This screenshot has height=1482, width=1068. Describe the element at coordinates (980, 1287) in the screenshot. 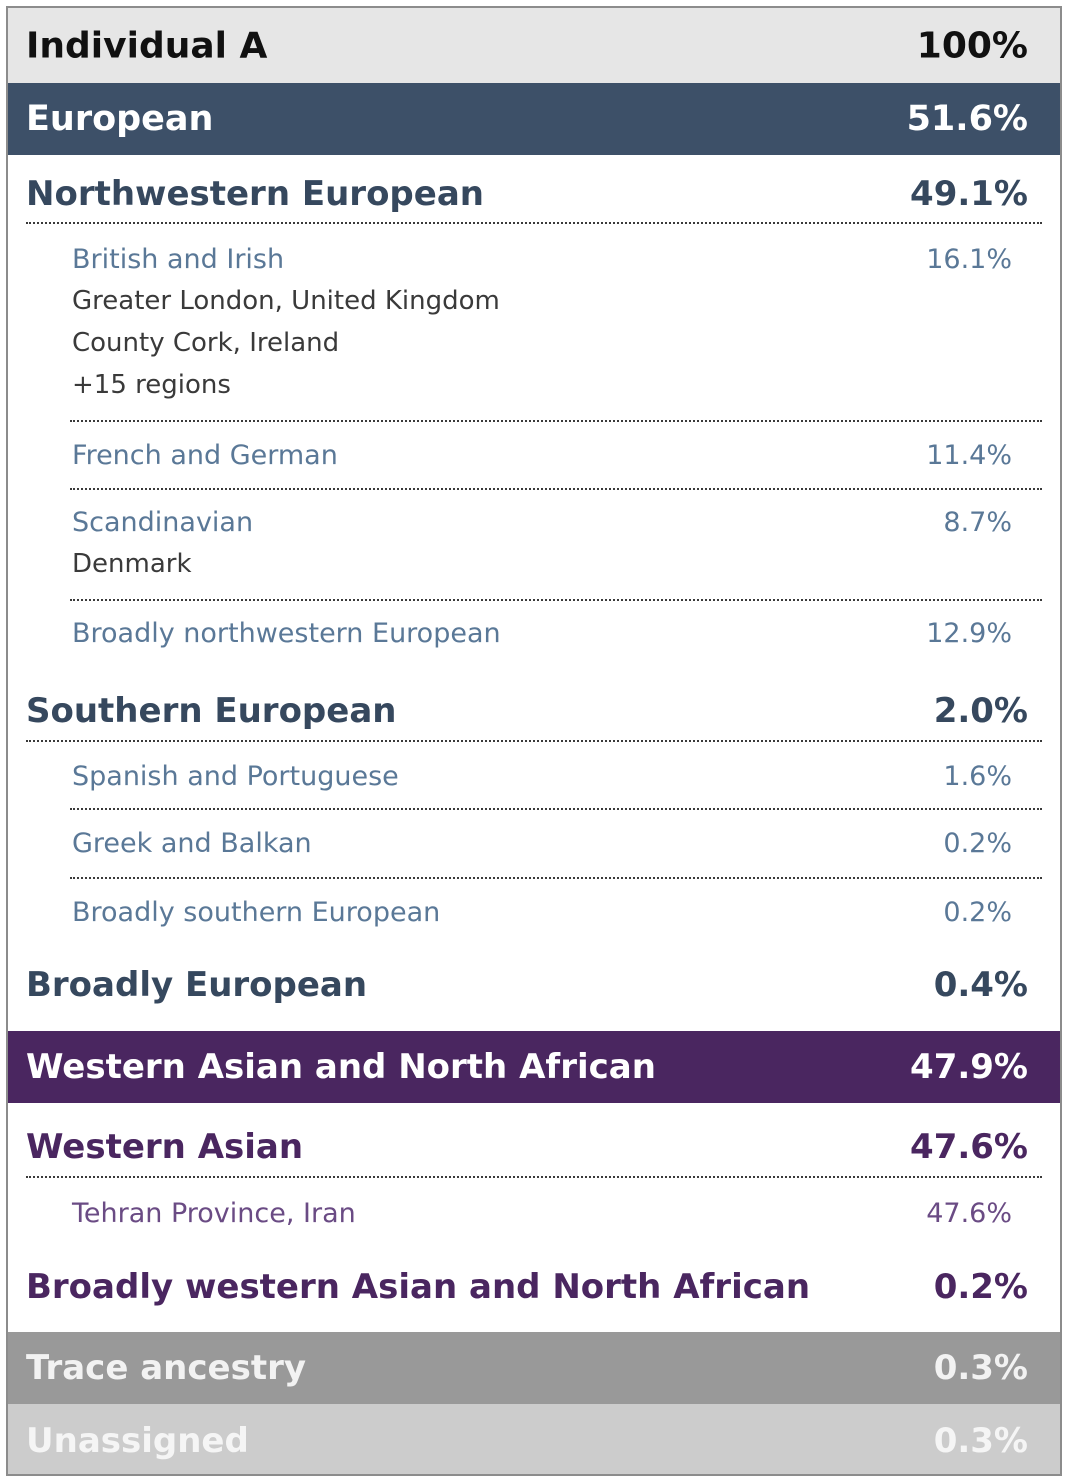

I see `broadly-wana-percent: 0.2%` at that location.